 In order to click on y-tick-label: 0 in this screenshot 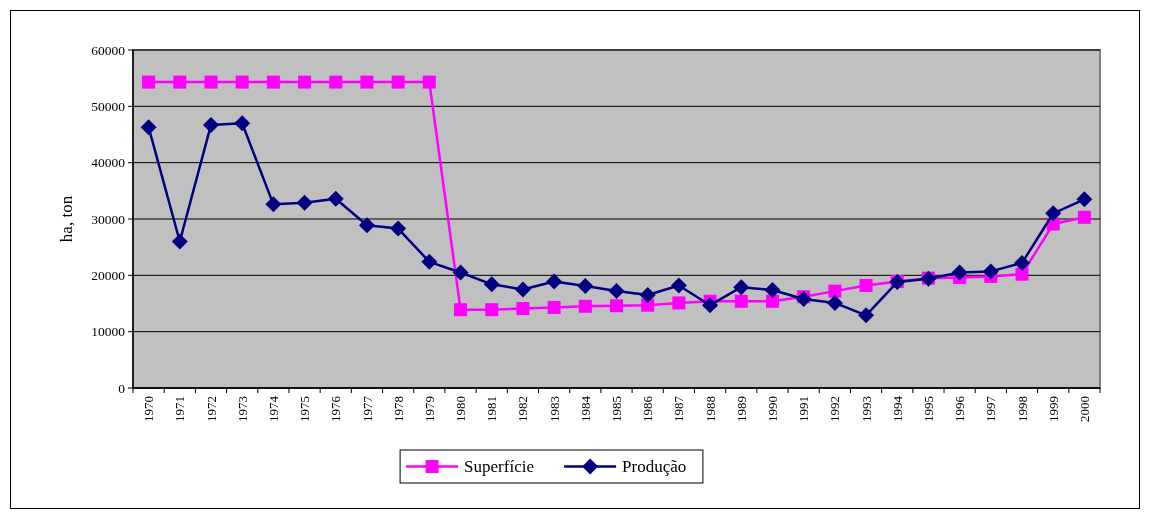, I will do `click(122, 388)`.